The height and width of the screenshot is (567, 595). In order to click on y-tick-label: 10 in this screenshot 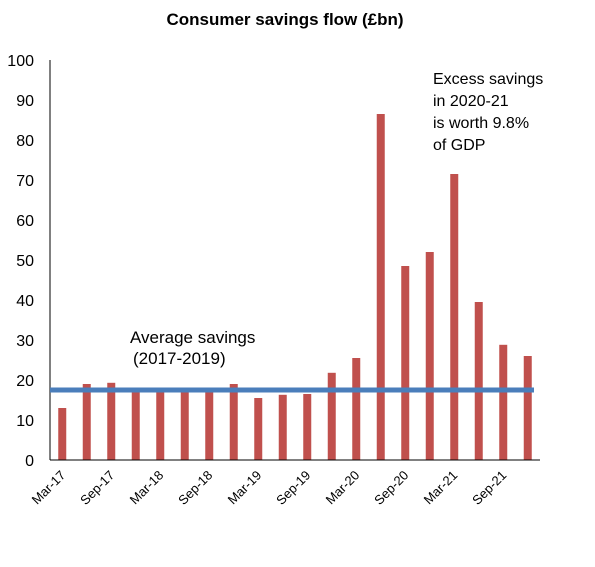, I will do `click(25, 421)`.